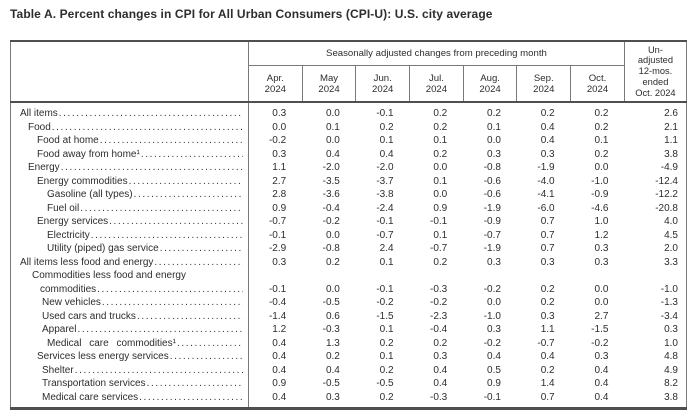 This screenshot has width=697, height=419. Describe the element at coordinates (129, 399) in the screenshot. I see `row-label: Medical care services` at that location.